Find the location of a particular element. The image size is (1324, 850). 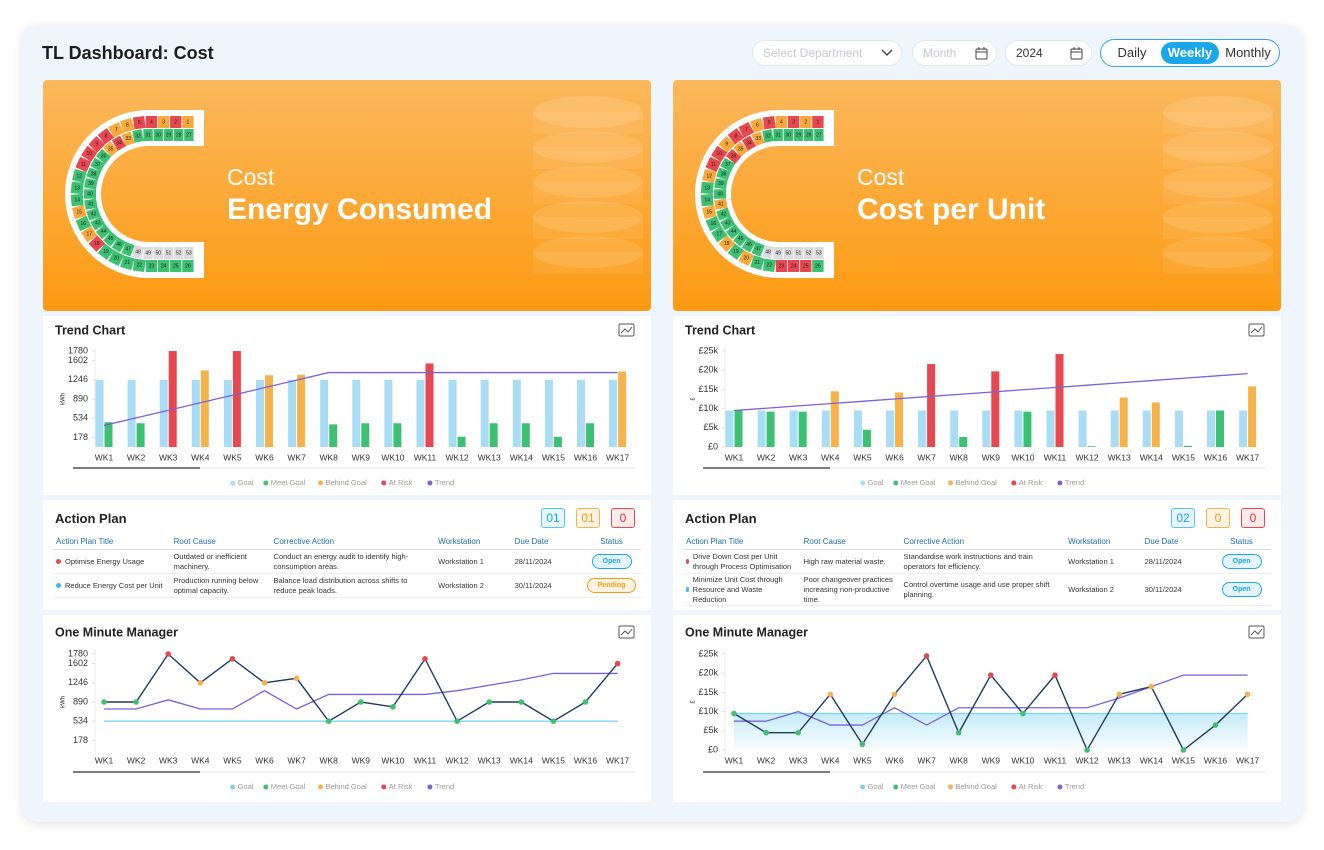

y-tick-label: £0 is located at coordinates (713, 446).